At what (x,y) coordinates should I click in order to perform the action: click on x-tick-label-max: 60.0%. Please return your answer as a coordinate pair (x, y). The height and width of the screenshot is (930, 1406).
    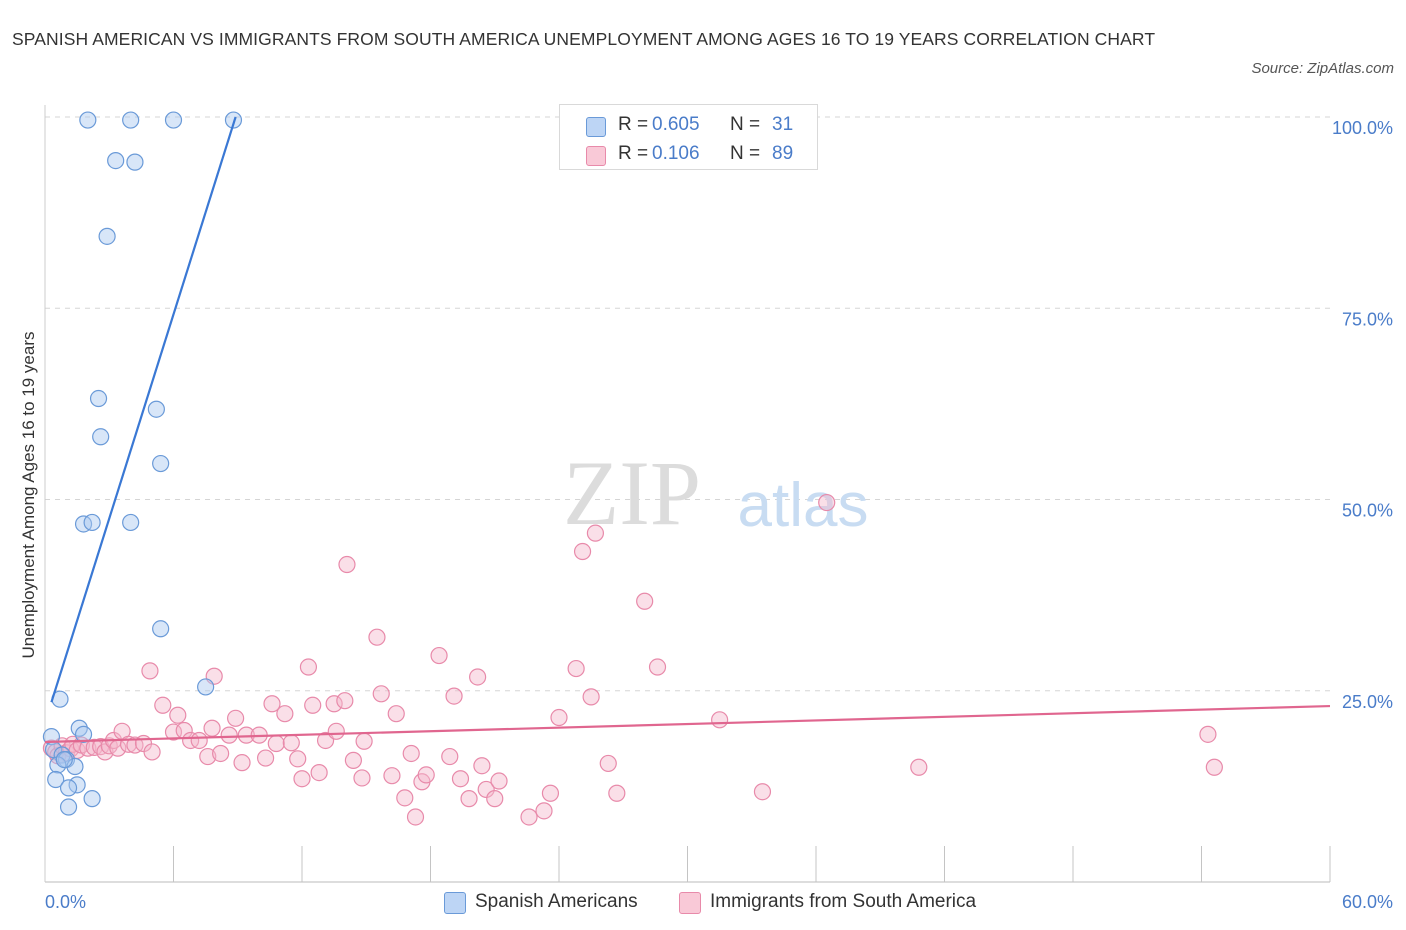
    Looking at the image, I should click on (1367, 902).